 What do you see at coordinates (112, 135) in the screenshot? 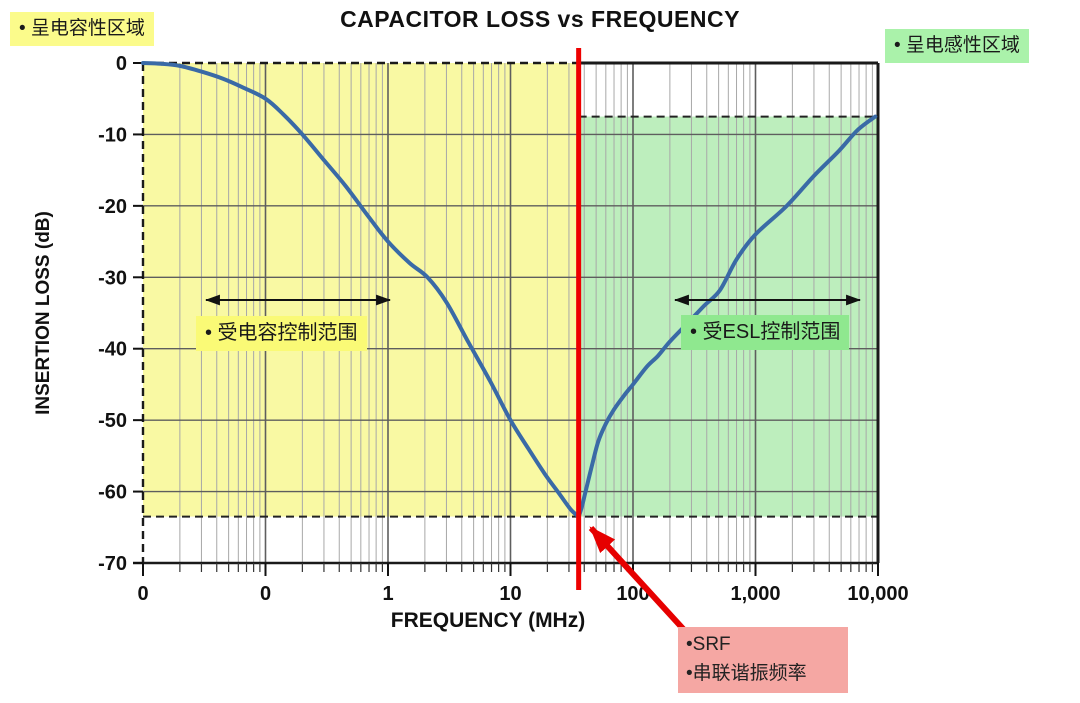
I see `y-tick-label: -10` at bounding box center [112, 135].